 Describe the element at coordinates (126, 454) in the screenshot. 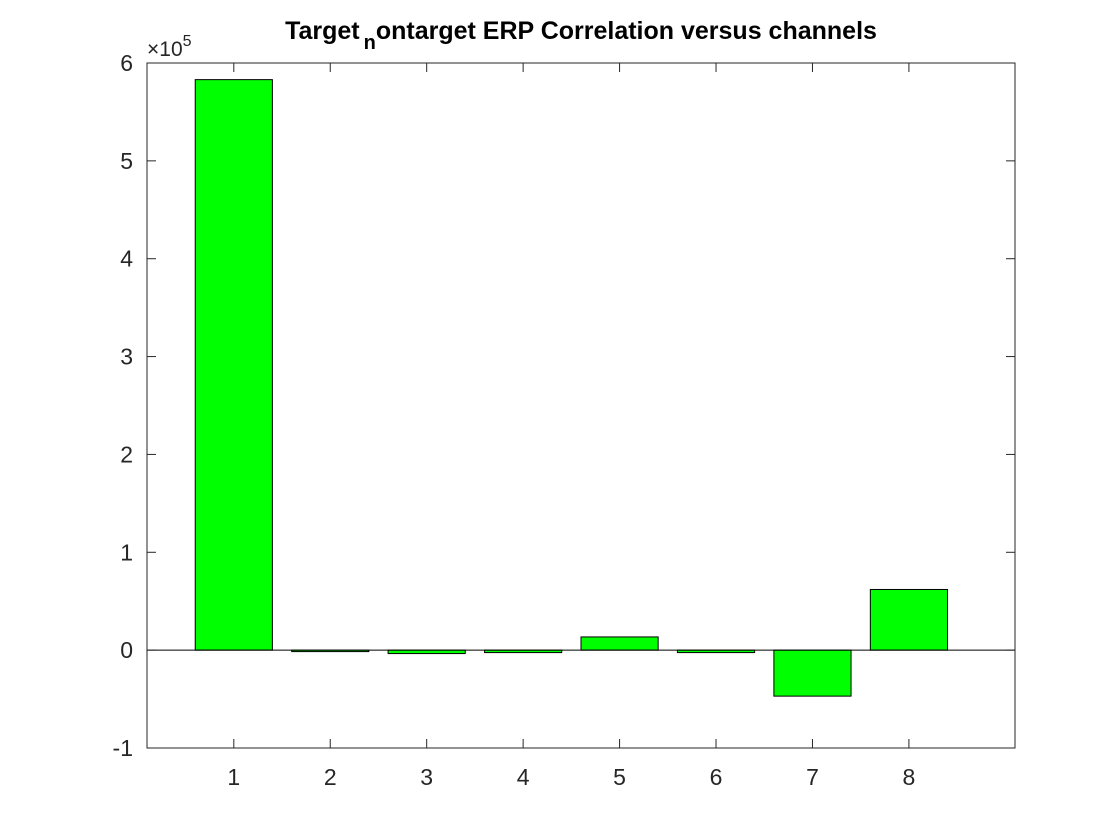

I see `y-tick-label: 2` at that location.